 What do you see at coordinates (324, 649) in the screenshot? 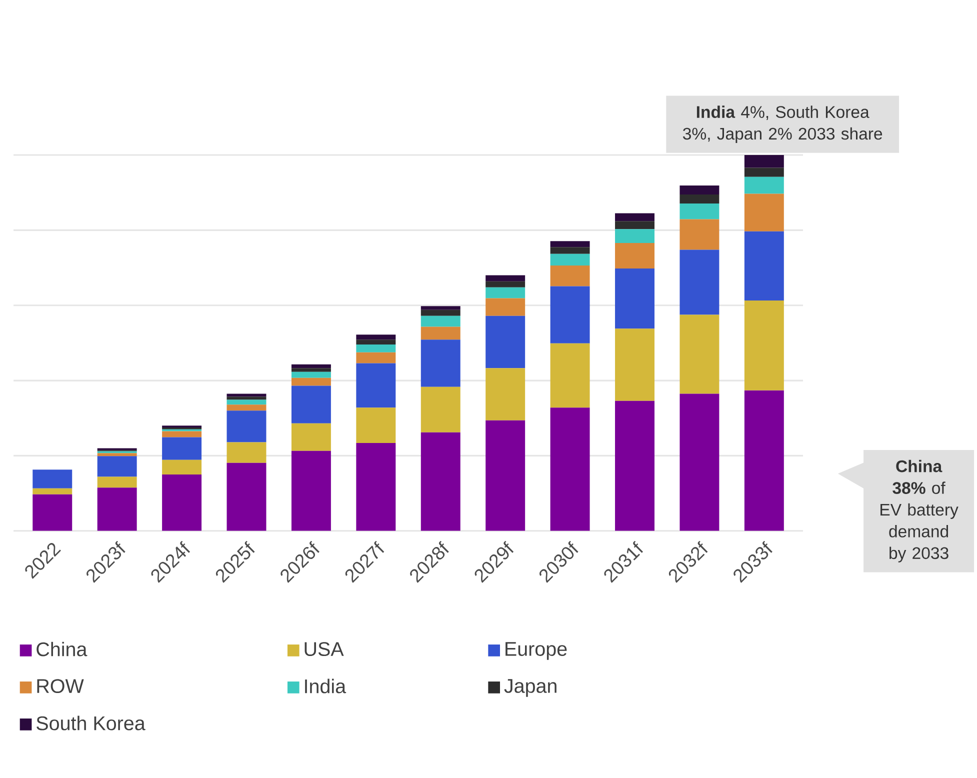
I see `legend-label: USA` at bounding box center [324, 649].